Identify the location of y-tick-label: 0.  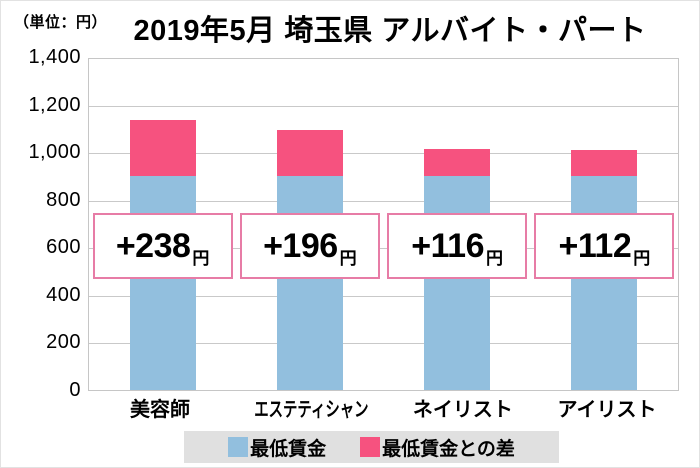
(75, 390).